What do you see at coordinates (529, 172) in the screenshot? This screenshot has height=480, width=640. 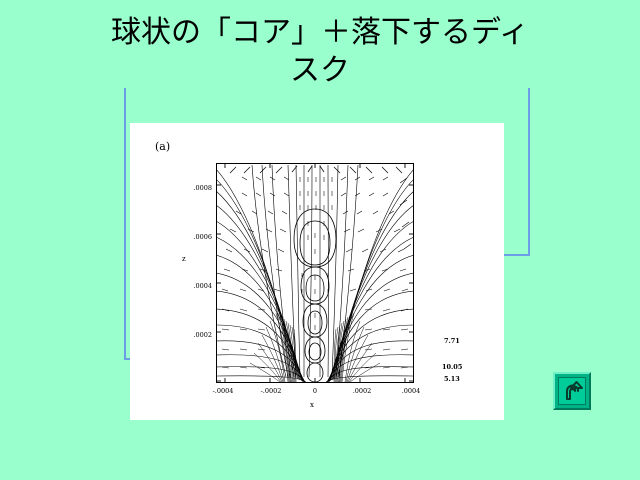 I see `right-callout-connector-vertical` at bounding box center [529, 172].